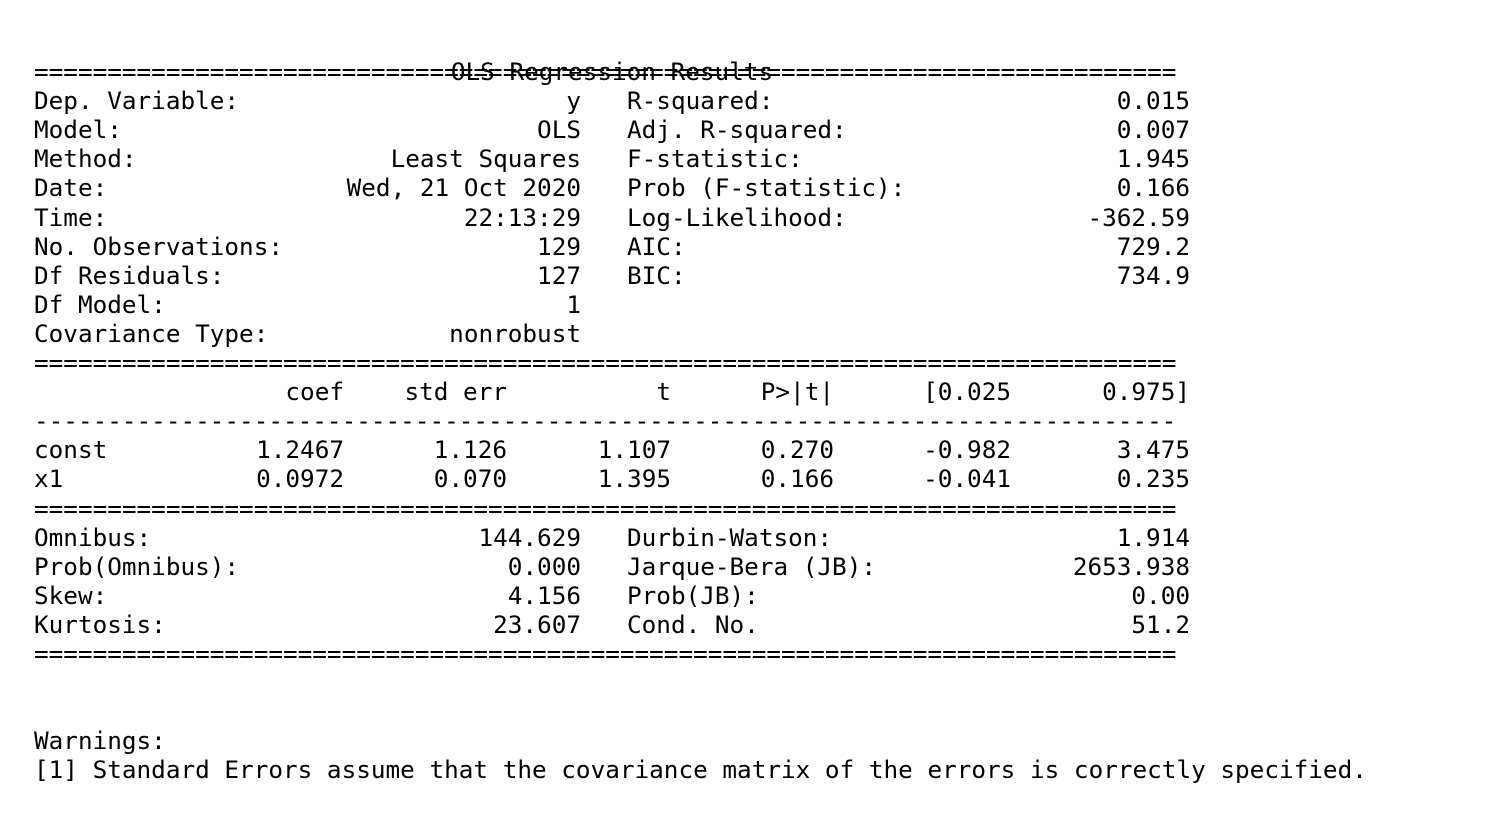 The height and width of the screenshot is (814, 1510). Describe the element at coordinates (1160, 624) in the screenshot. I see `stat-value: 51.2` at that location.